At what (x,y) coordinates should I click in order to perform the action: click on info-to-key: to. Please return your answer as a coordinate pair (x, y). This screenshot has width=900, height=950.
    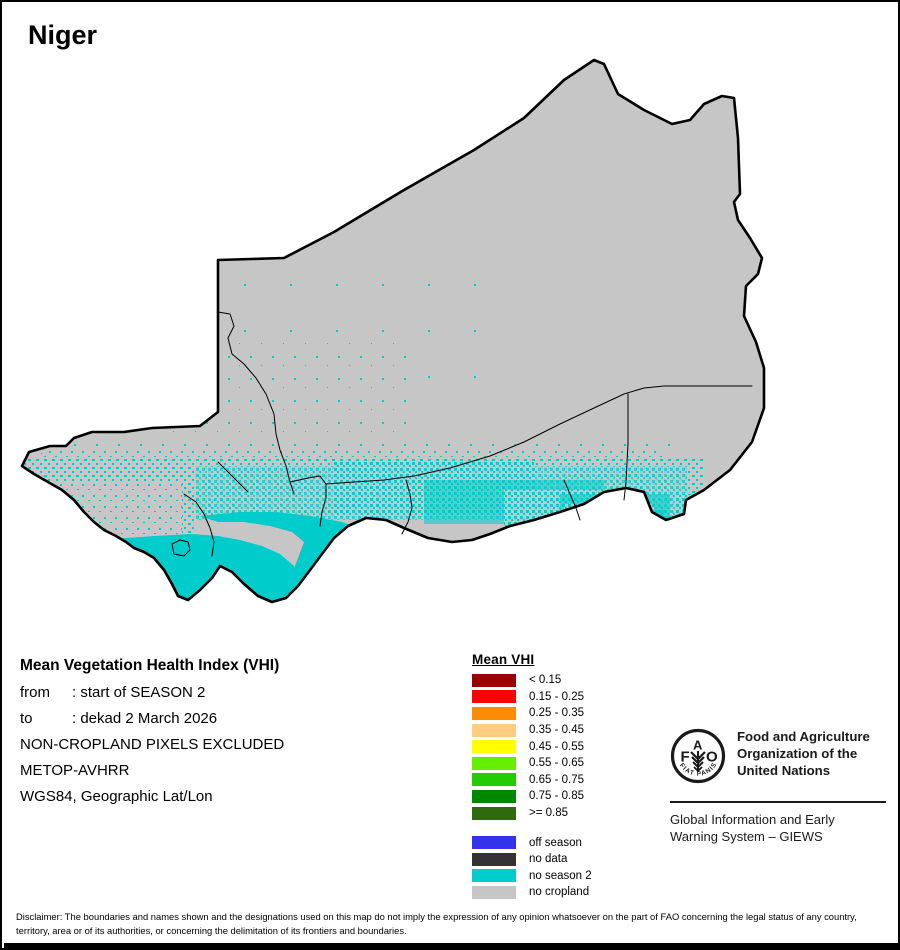
    Looking at the image, I should click on (26, 718).